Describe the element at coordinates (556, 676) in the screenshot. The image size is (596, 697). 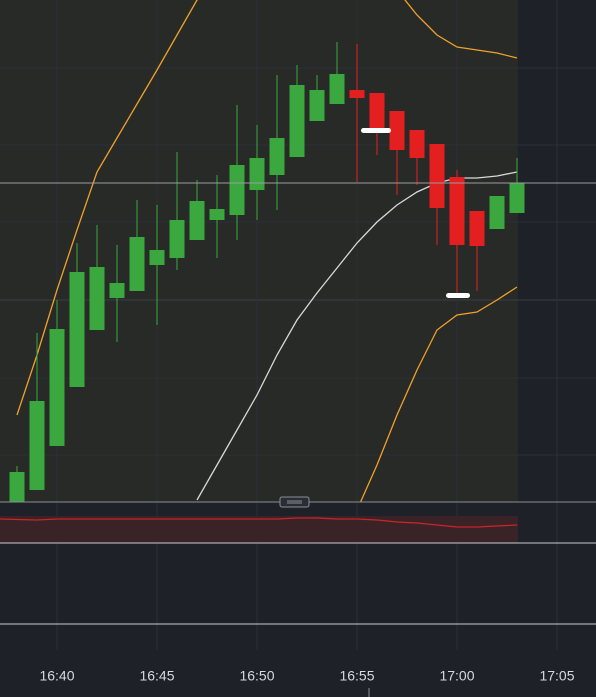
I see `x-tick-label: 17:05` at that location.